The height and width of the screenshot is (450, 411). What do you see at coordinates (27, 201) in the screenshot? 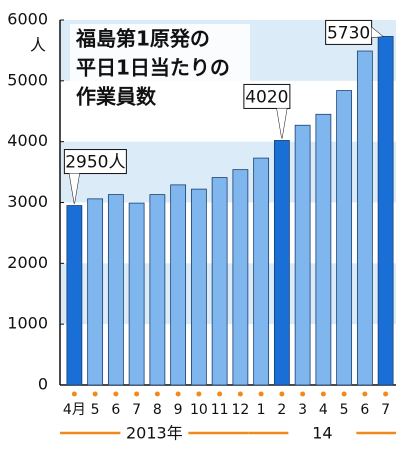
I see `y-tick-label: 3000` at bounding box center [27, 201].